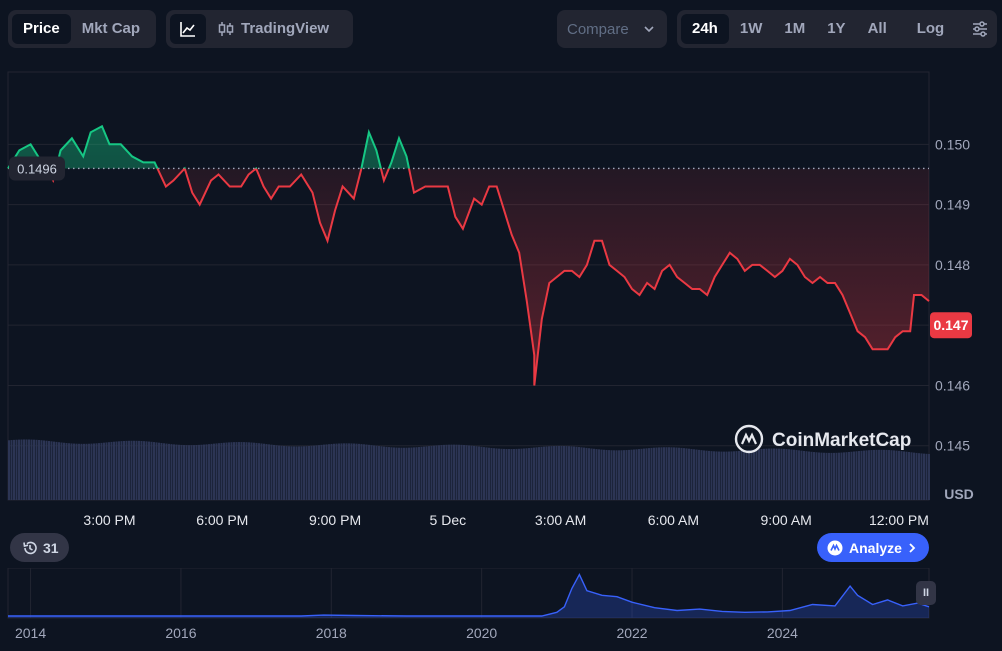 Image resolution: width=1002 pixels, height=651 pixels. Describe the element at coordinates (930, 28) in the screenshot. I see `tab-log: Log` at that location.